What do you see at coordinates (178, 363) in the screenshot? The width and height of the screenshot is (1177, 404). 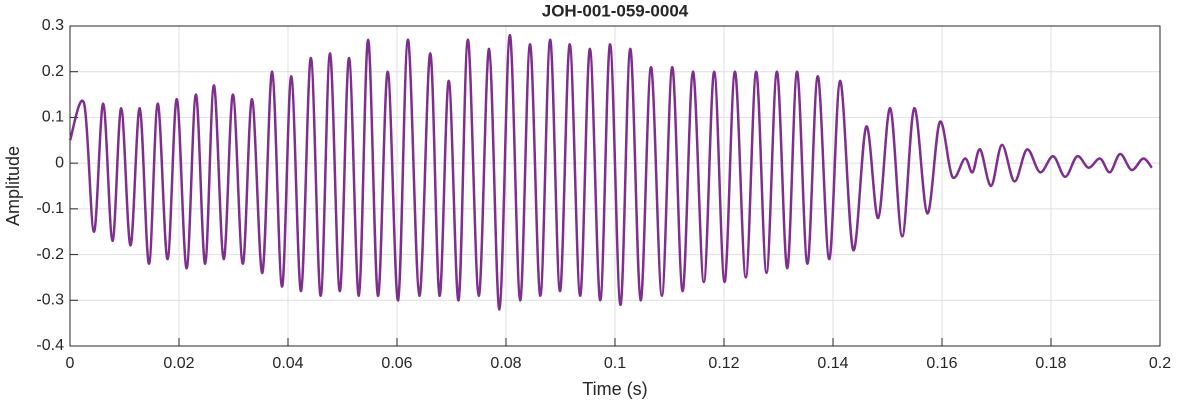 I see `x-tick-label: 0.02` at bounding box center [178, 363].